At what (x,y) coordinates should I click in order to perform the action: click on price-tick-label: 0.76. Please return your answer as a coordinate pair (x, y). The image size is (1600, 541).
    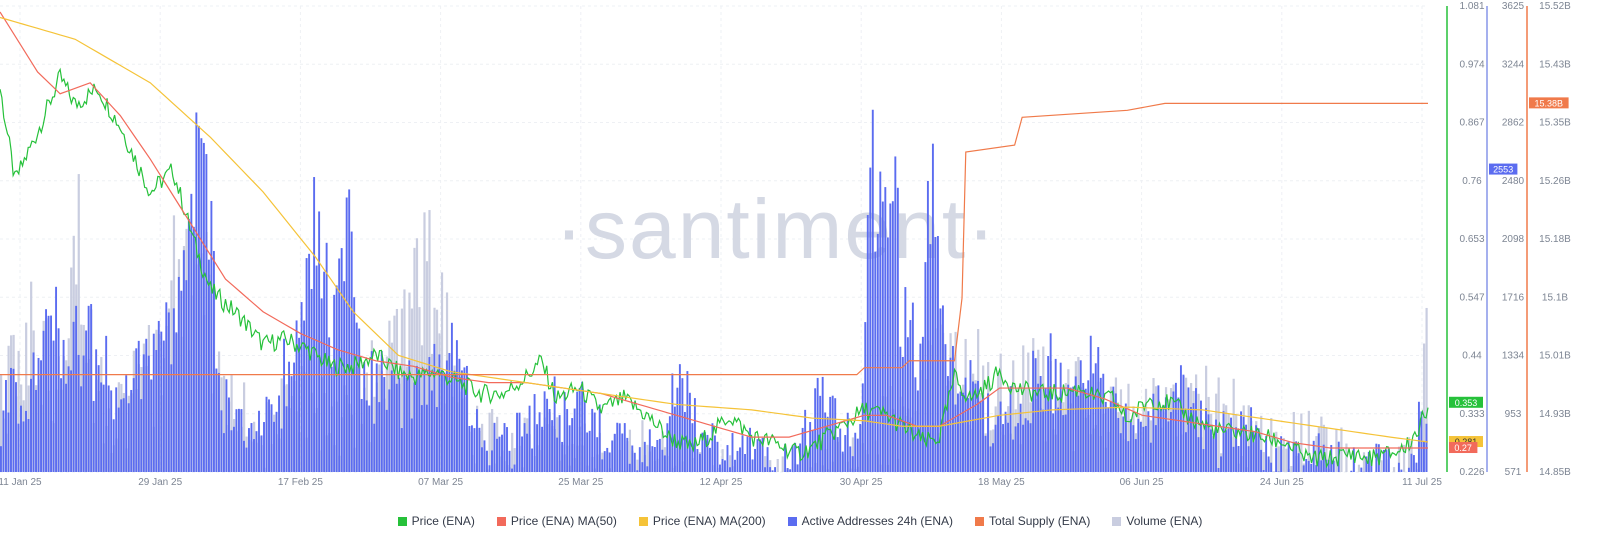
    Looking at the image, I should click on (1472, 181).